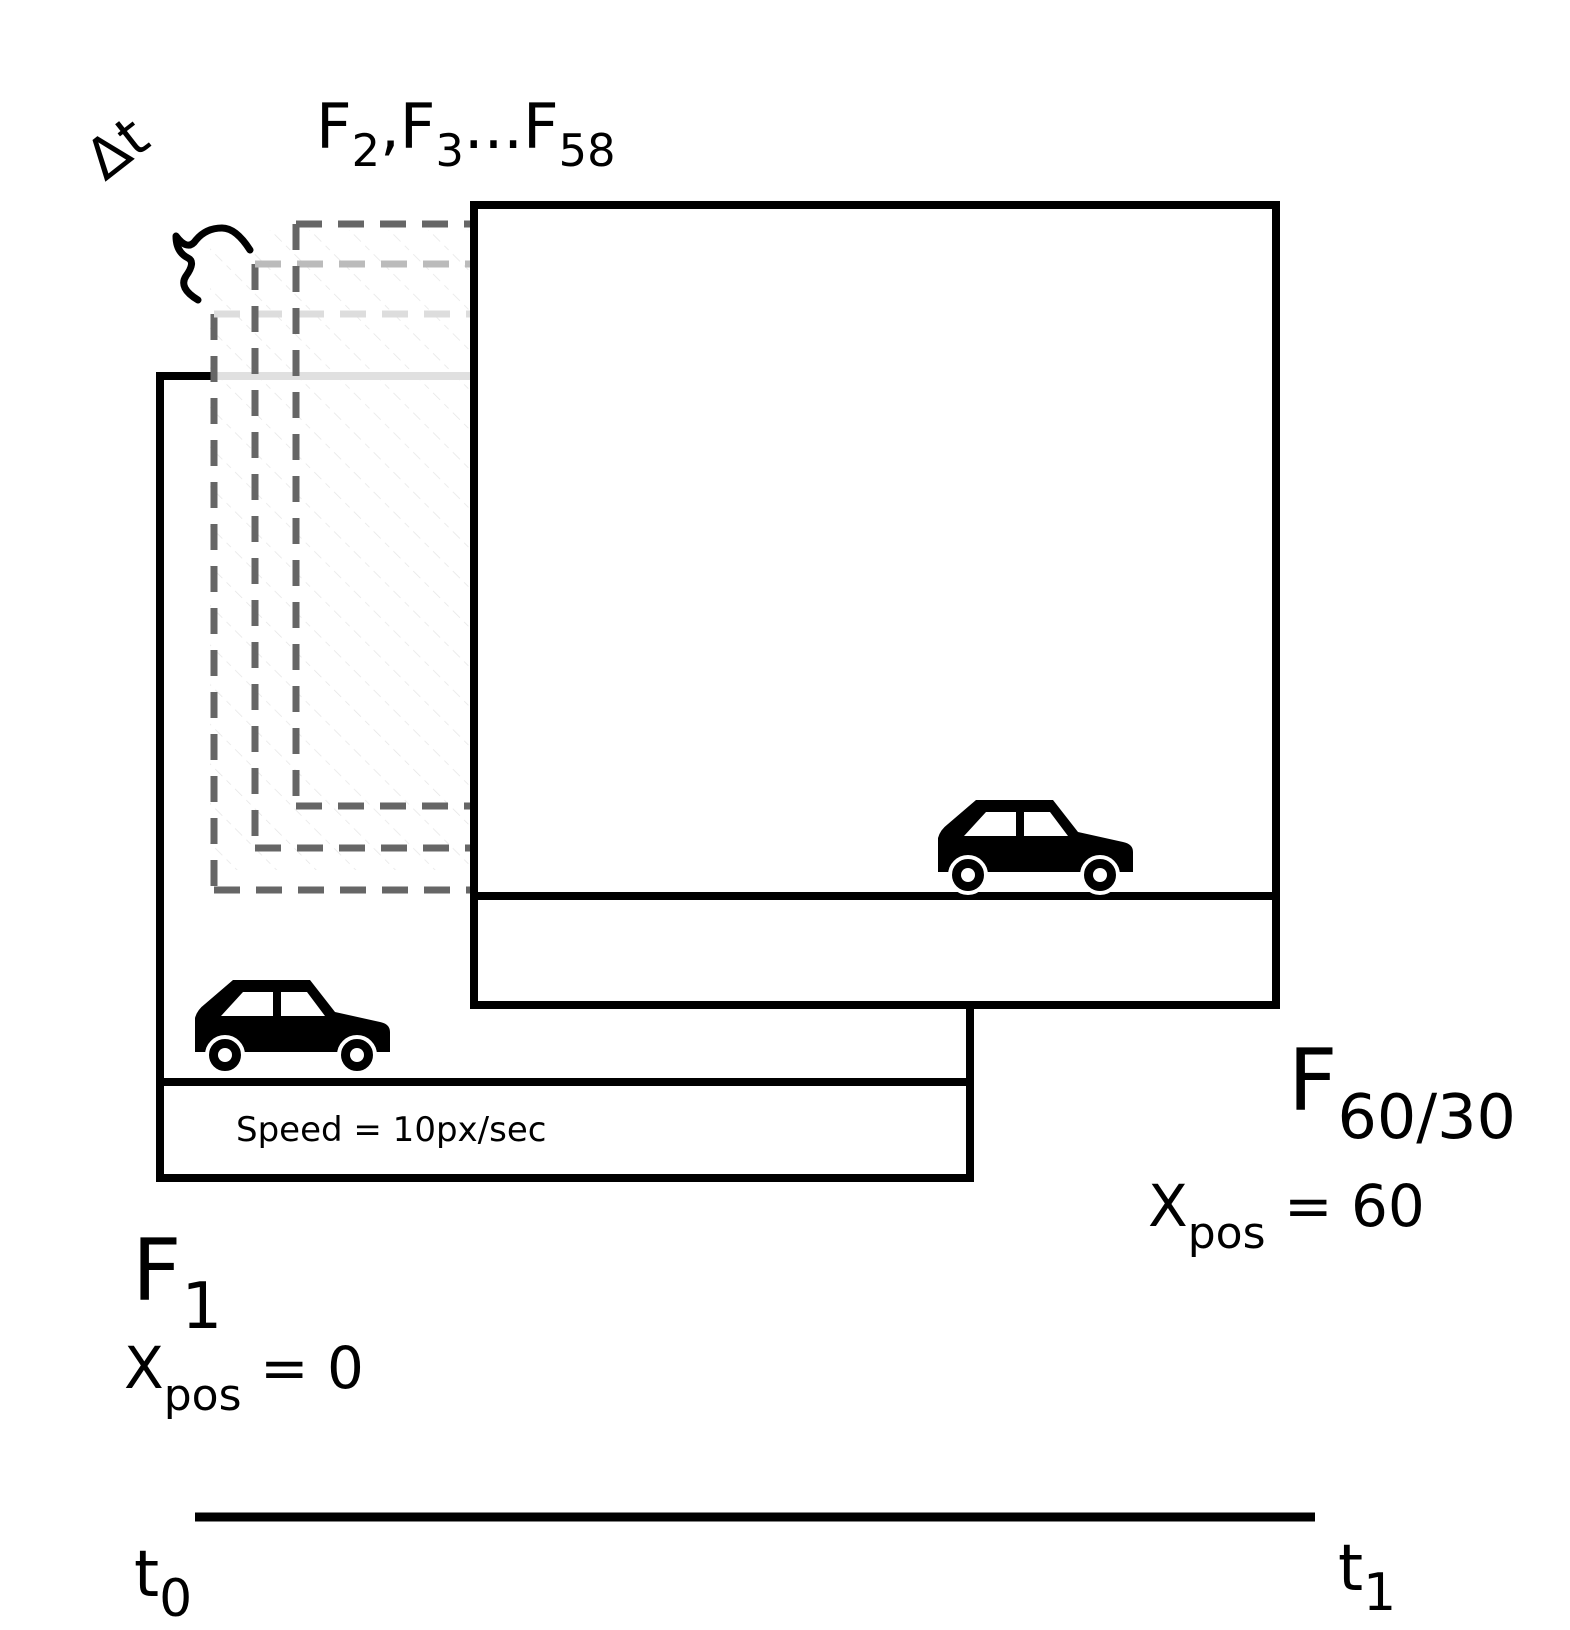  Describe the element at coordinates (213, 264) in the screenshot. I see `curly-brace-icon` at that location.